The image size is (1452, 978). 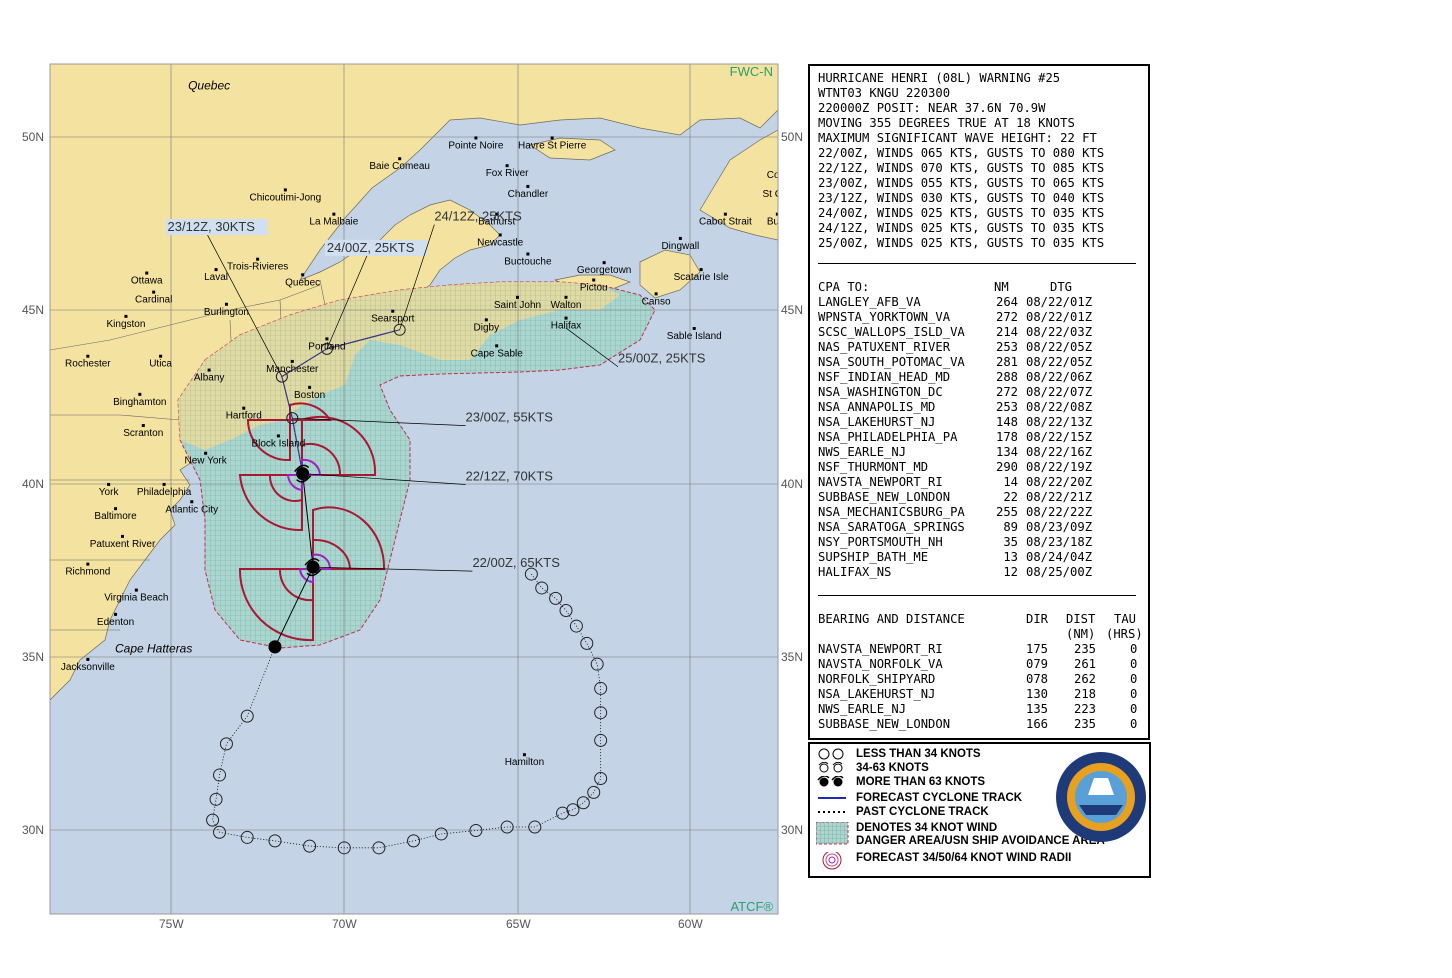 What do you see at coordinates (792, 137) in the screenshot?
I see `lat-label-50n-right: 50N` at bounding box center [792, 137].